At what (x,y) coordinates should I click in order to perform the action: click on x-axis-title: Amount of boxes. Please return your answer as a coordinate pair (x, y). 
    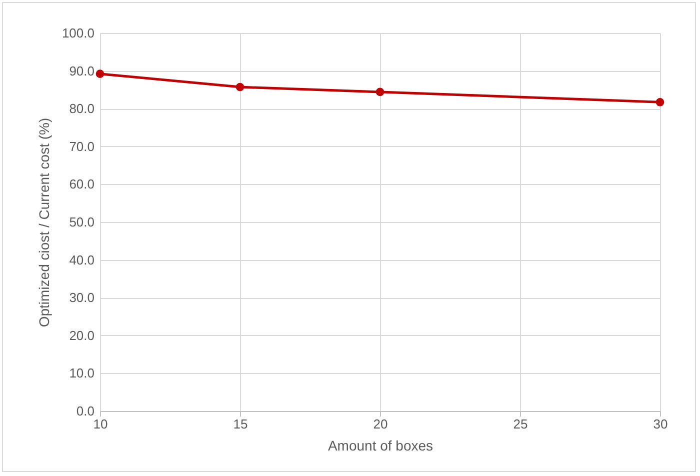
    Looking at the image, I should click on (381, 446).